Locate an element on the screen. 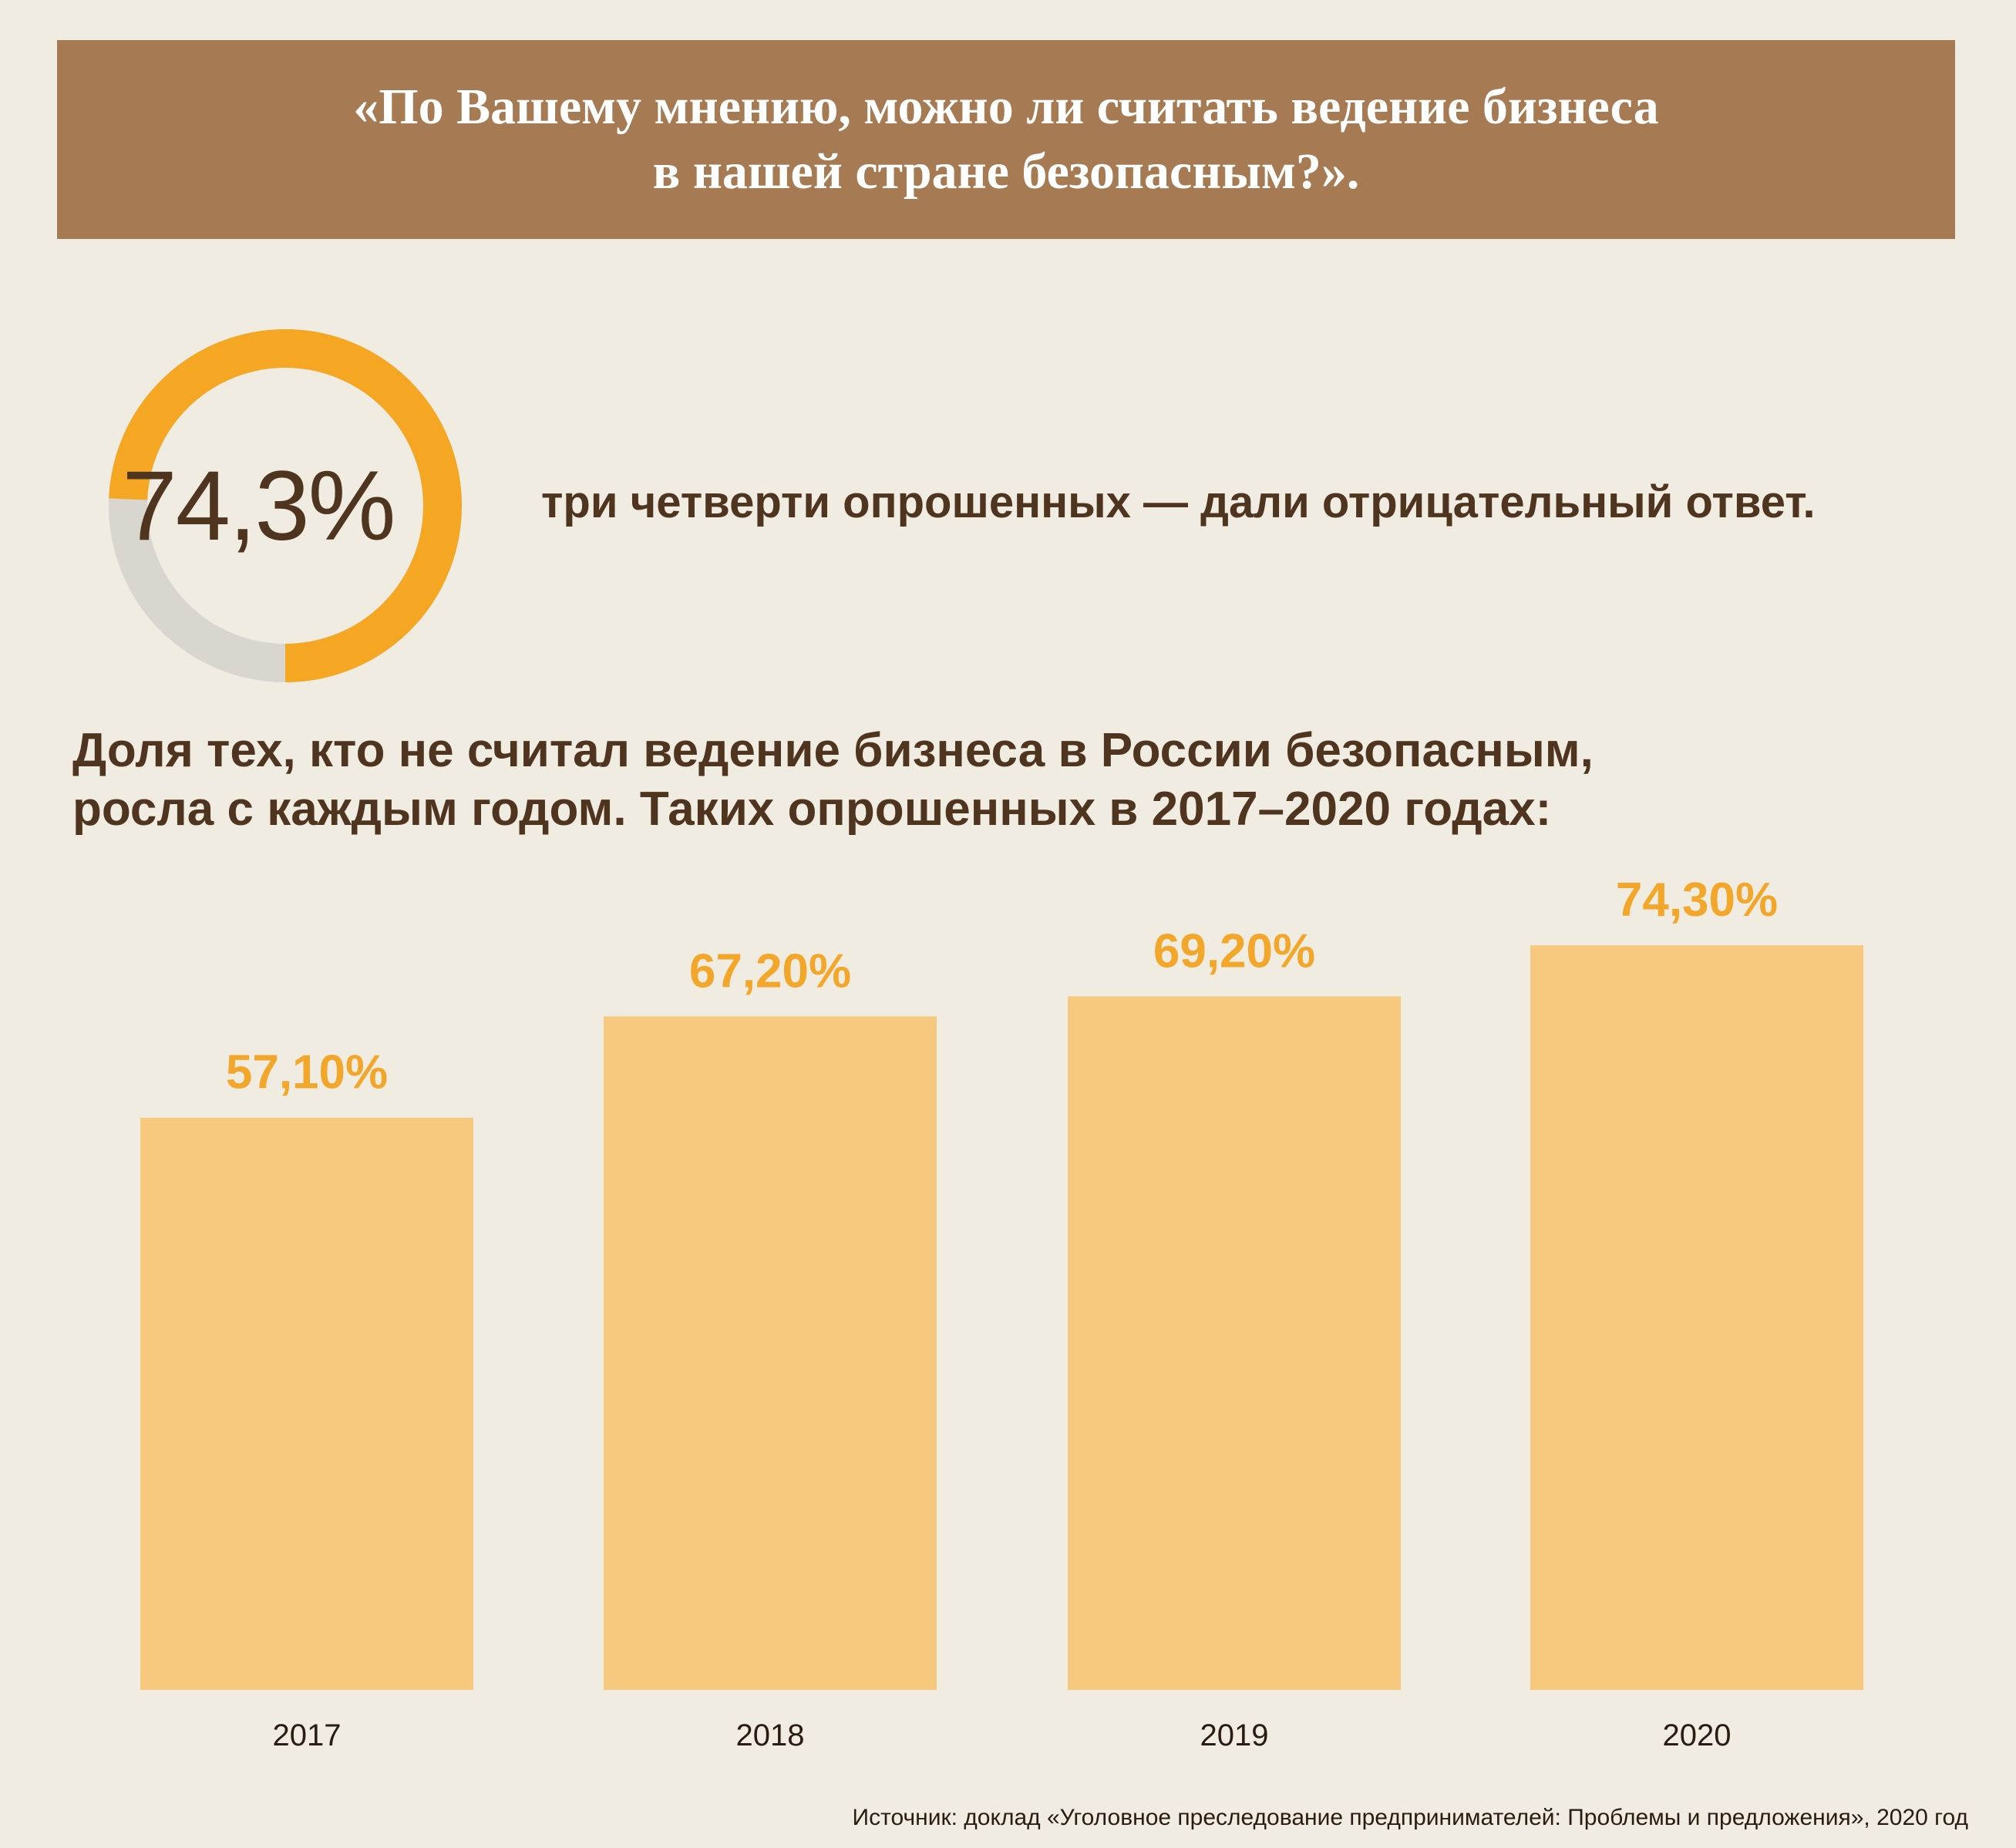  bar-2020 is located at coordinates (1696, 1317).